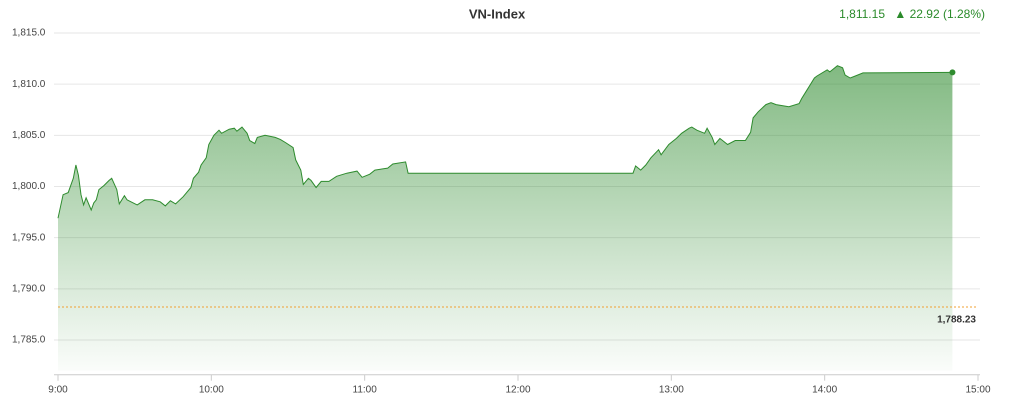  Describe the element at coordinates (862, 14) in the screenshot. I see `last-value: 1,811.15` at that location.